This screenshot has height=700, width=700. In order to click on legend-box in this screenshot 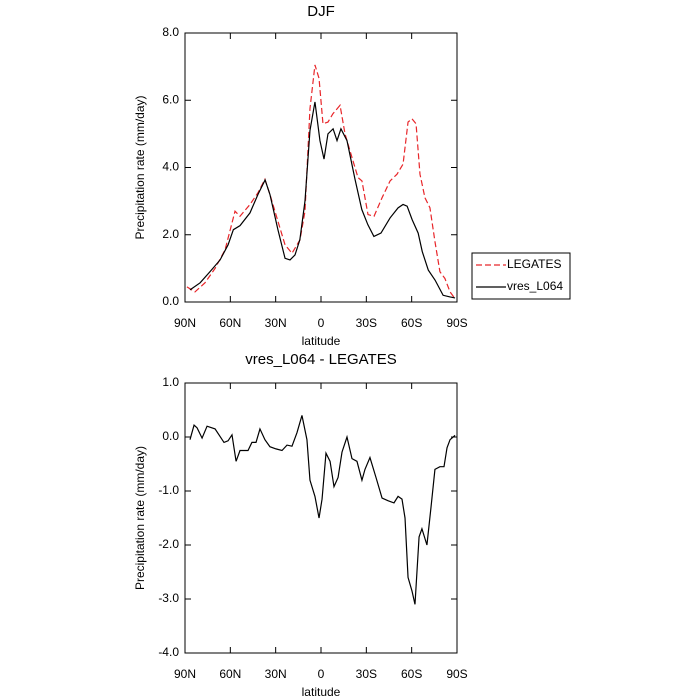, I will do `click(521, 276)`.